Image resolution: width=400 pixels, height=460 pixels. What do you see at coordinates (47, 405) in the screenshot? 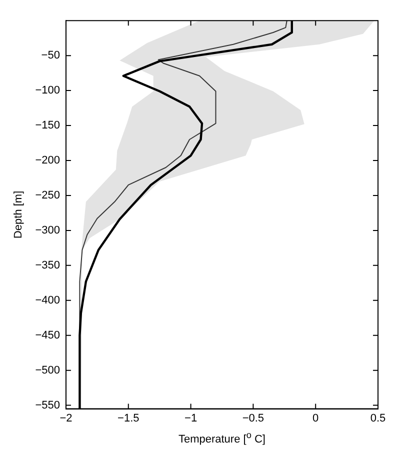
I see `y-tick-label: −550` at bounding box center [47, 405].